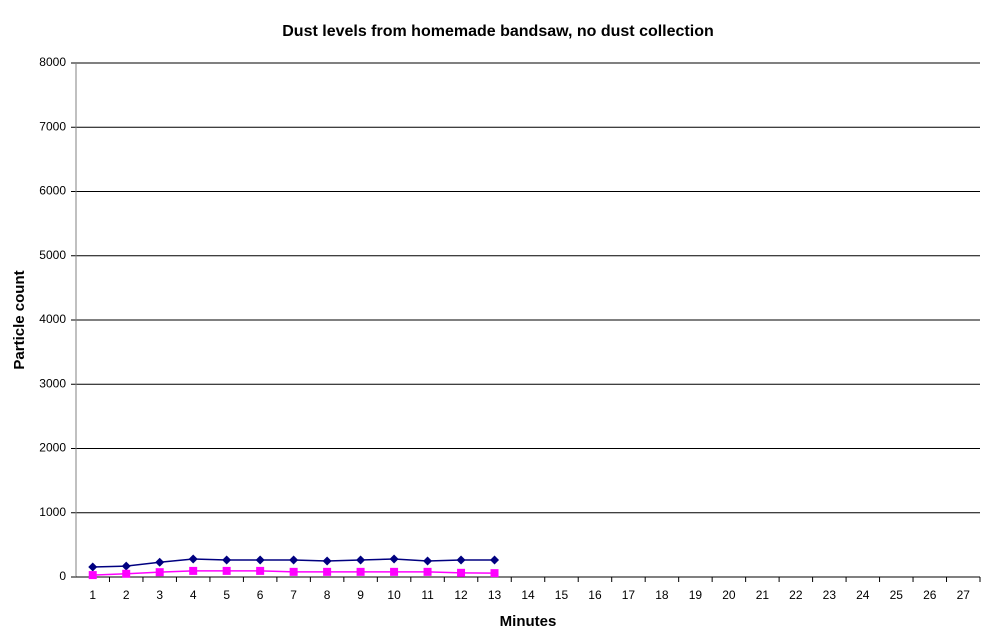  Describe the element at coordinates (360, 595) in the screenshot. I see `x-tick-label: 9` at that location.